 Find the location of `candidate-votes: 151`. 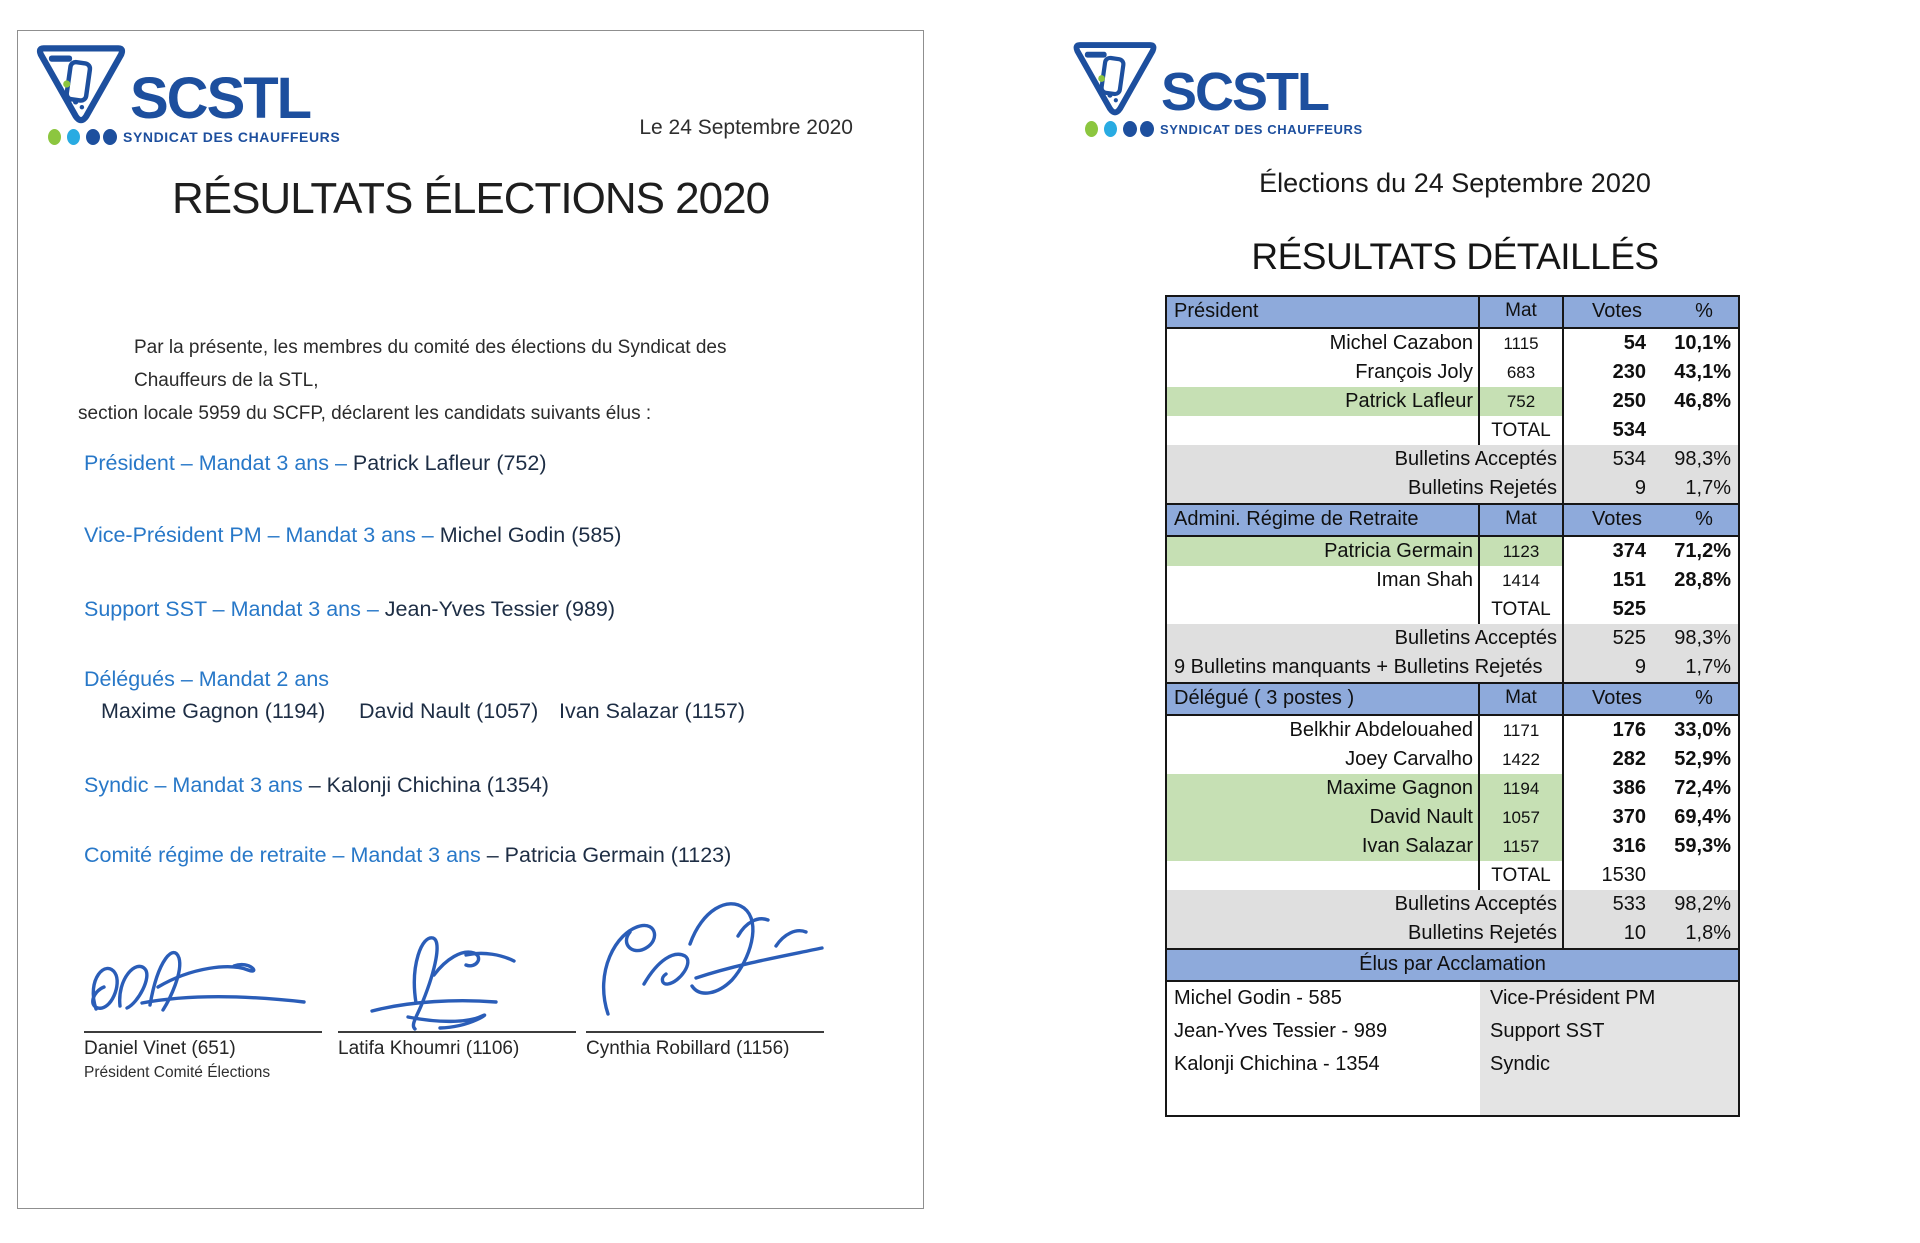

candidate-votes: 151 is located at coordinates (1629, 580).